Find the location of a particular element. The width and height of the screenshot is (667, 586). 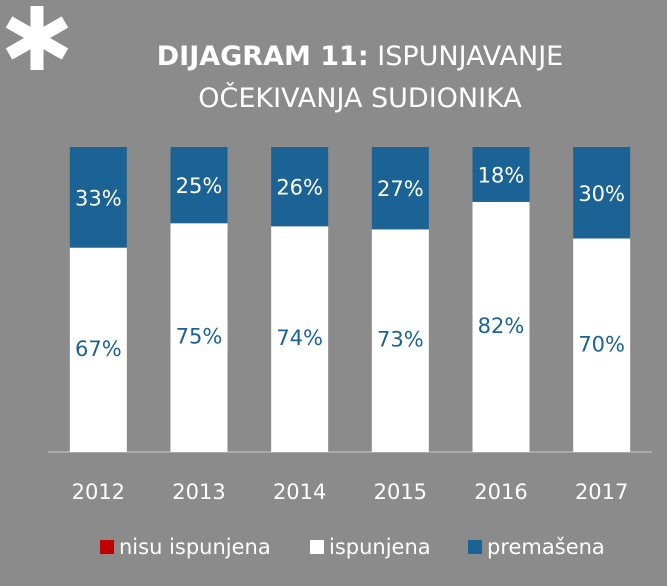

data-label: 73% is located at coordinates (400, 340).